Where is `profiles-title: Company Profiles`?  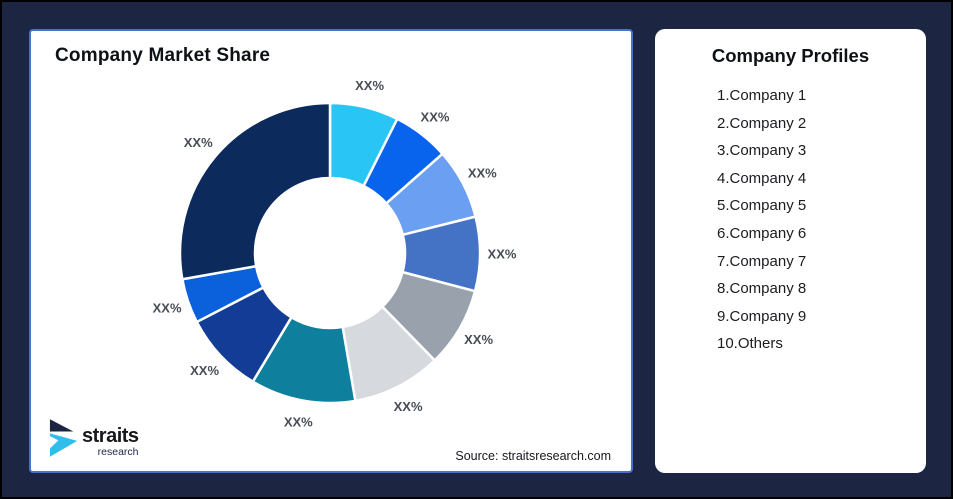 profiles-title: Company Profiles is located at coordinates (790, 55).